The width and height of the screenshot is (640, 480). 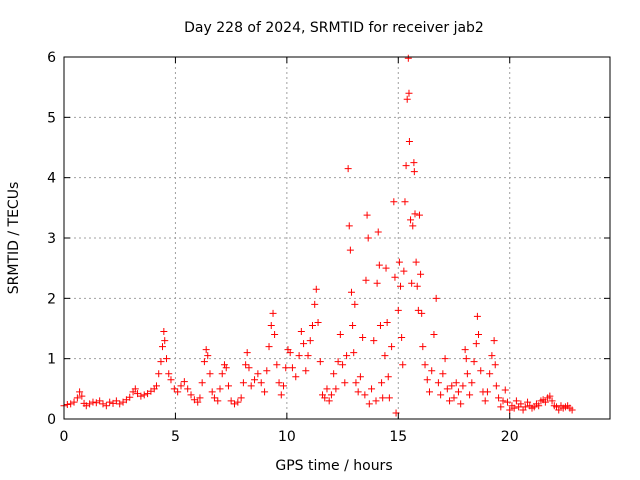 What do you see at coordinates (51, 118) in the screenshot?
I see `y-tick-label: 5` at bounding box center [51, 118].